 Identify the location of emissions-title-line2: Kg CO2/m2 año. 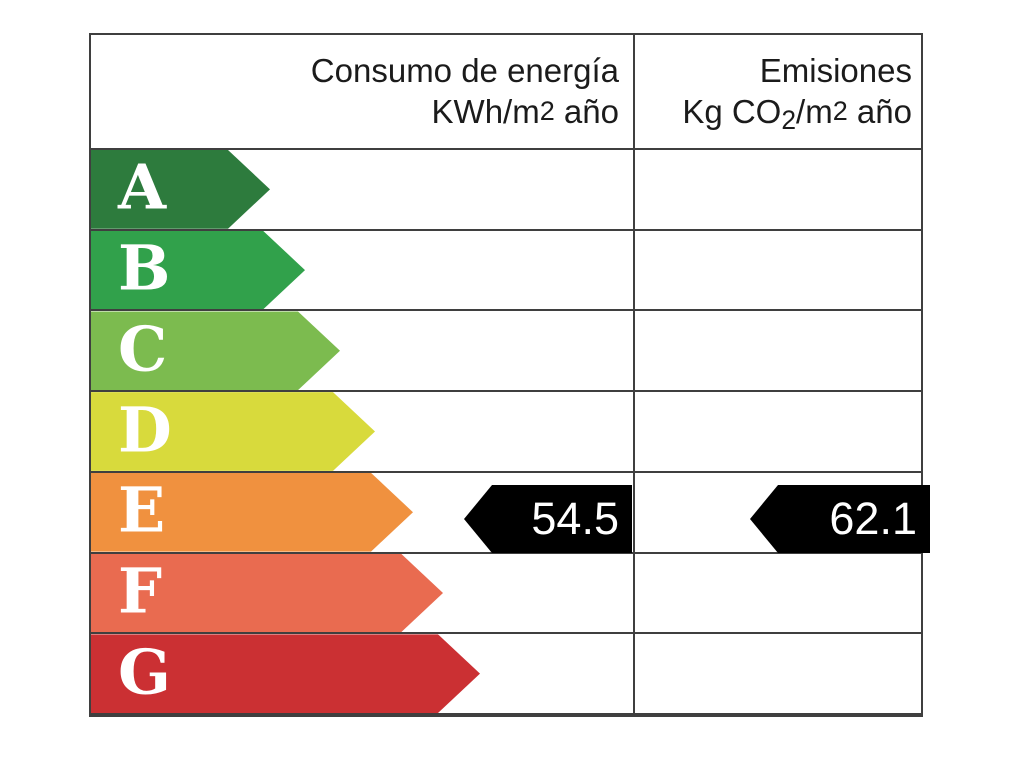
(797, 114).